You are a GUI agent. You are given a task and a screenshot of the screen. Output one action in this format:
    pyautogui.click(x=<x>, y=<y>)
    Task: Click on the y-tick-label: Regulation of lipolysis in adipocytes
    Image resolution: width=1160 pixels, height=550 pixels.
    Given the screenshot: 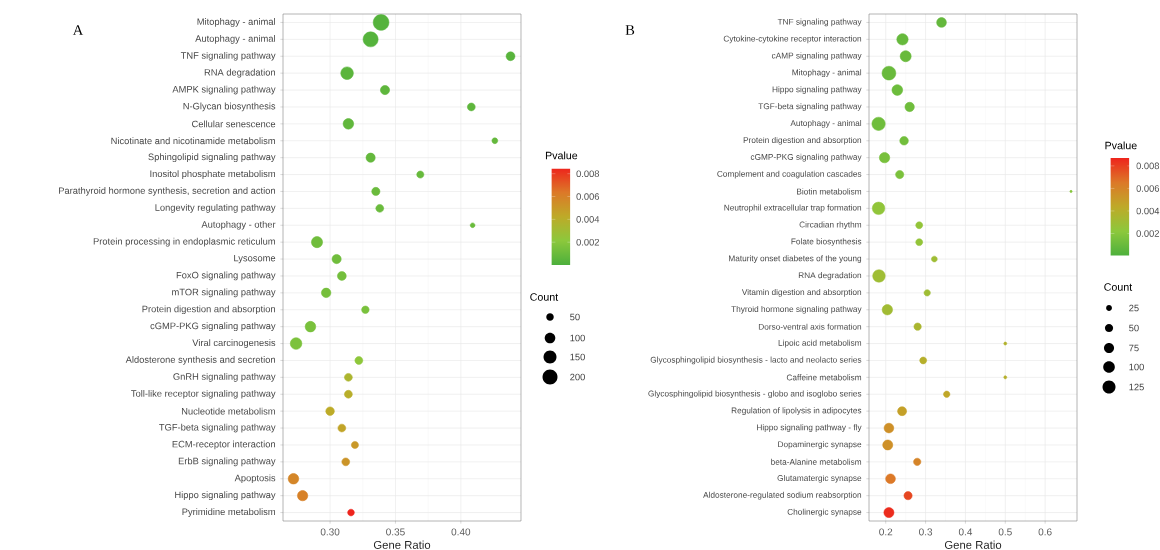 What is the action you would take?
    pyautogui.click(x=796, y=411)
    